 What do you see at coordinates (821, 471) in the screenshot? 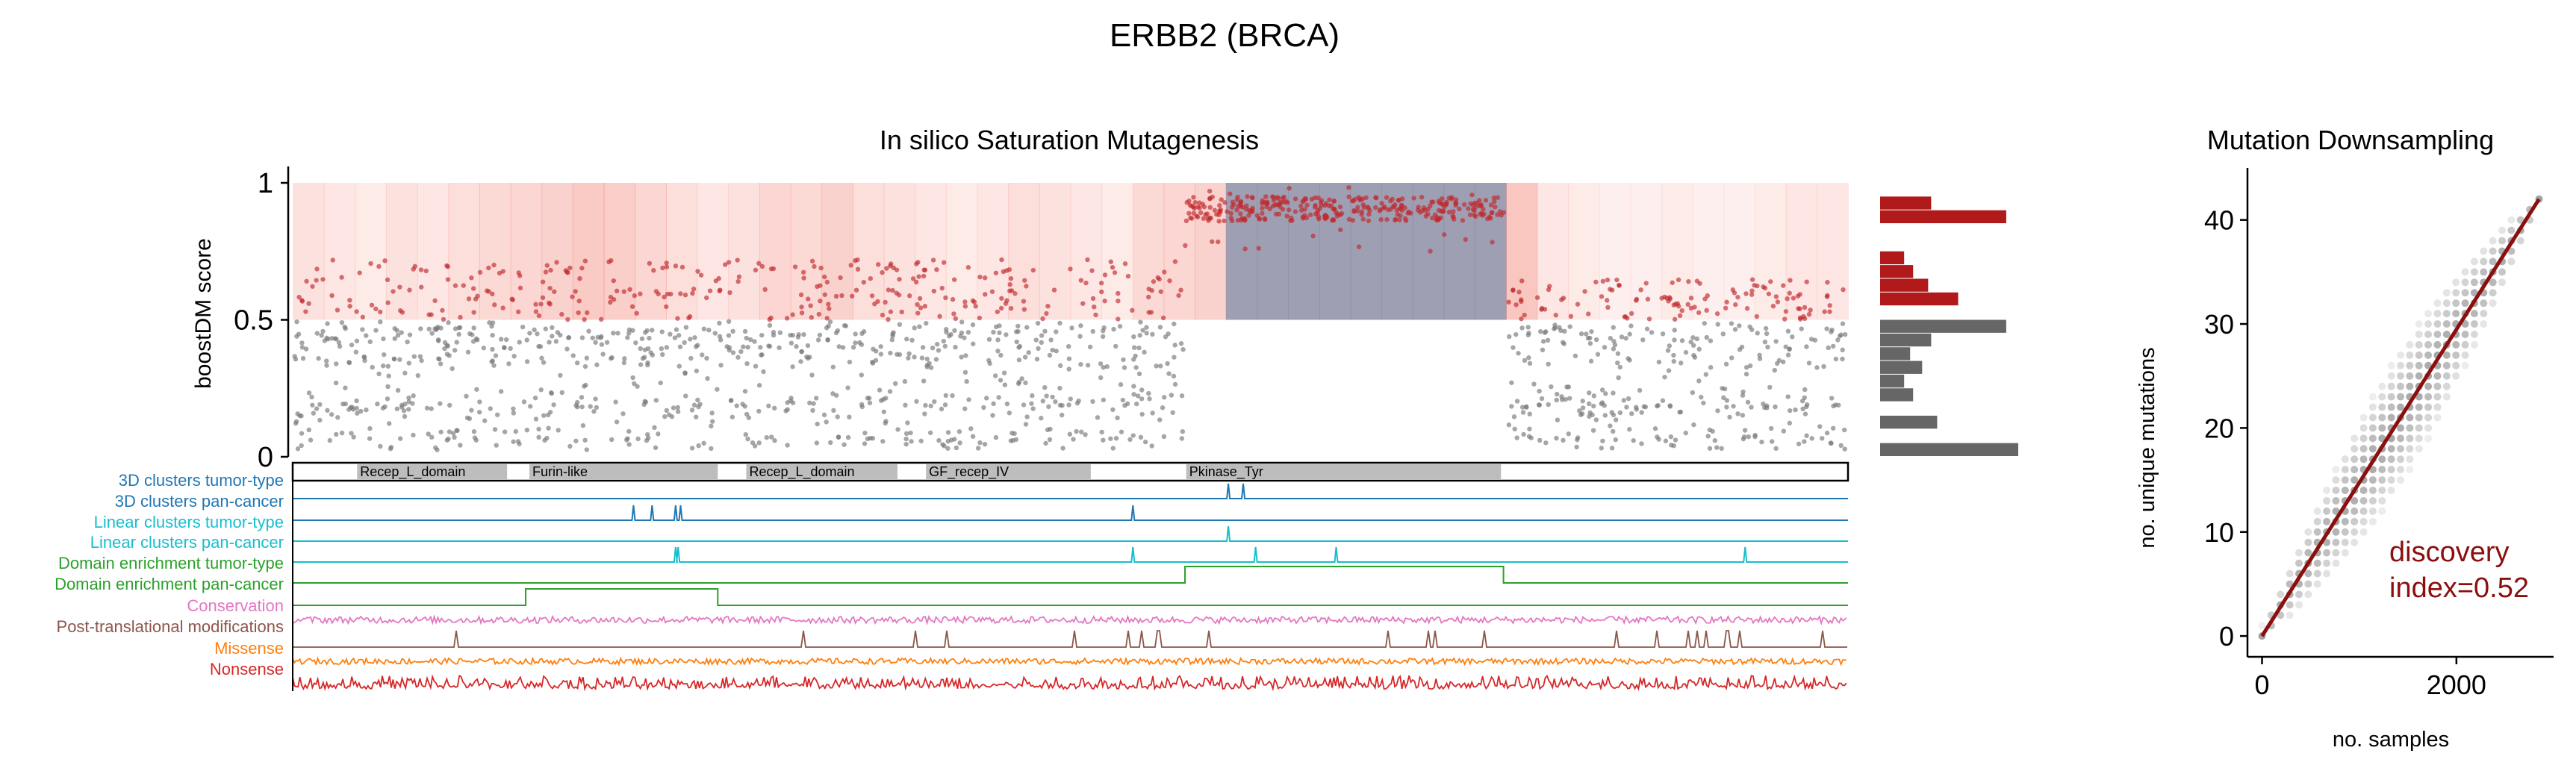
I see `domain-block` at bounding box center [821, 471].